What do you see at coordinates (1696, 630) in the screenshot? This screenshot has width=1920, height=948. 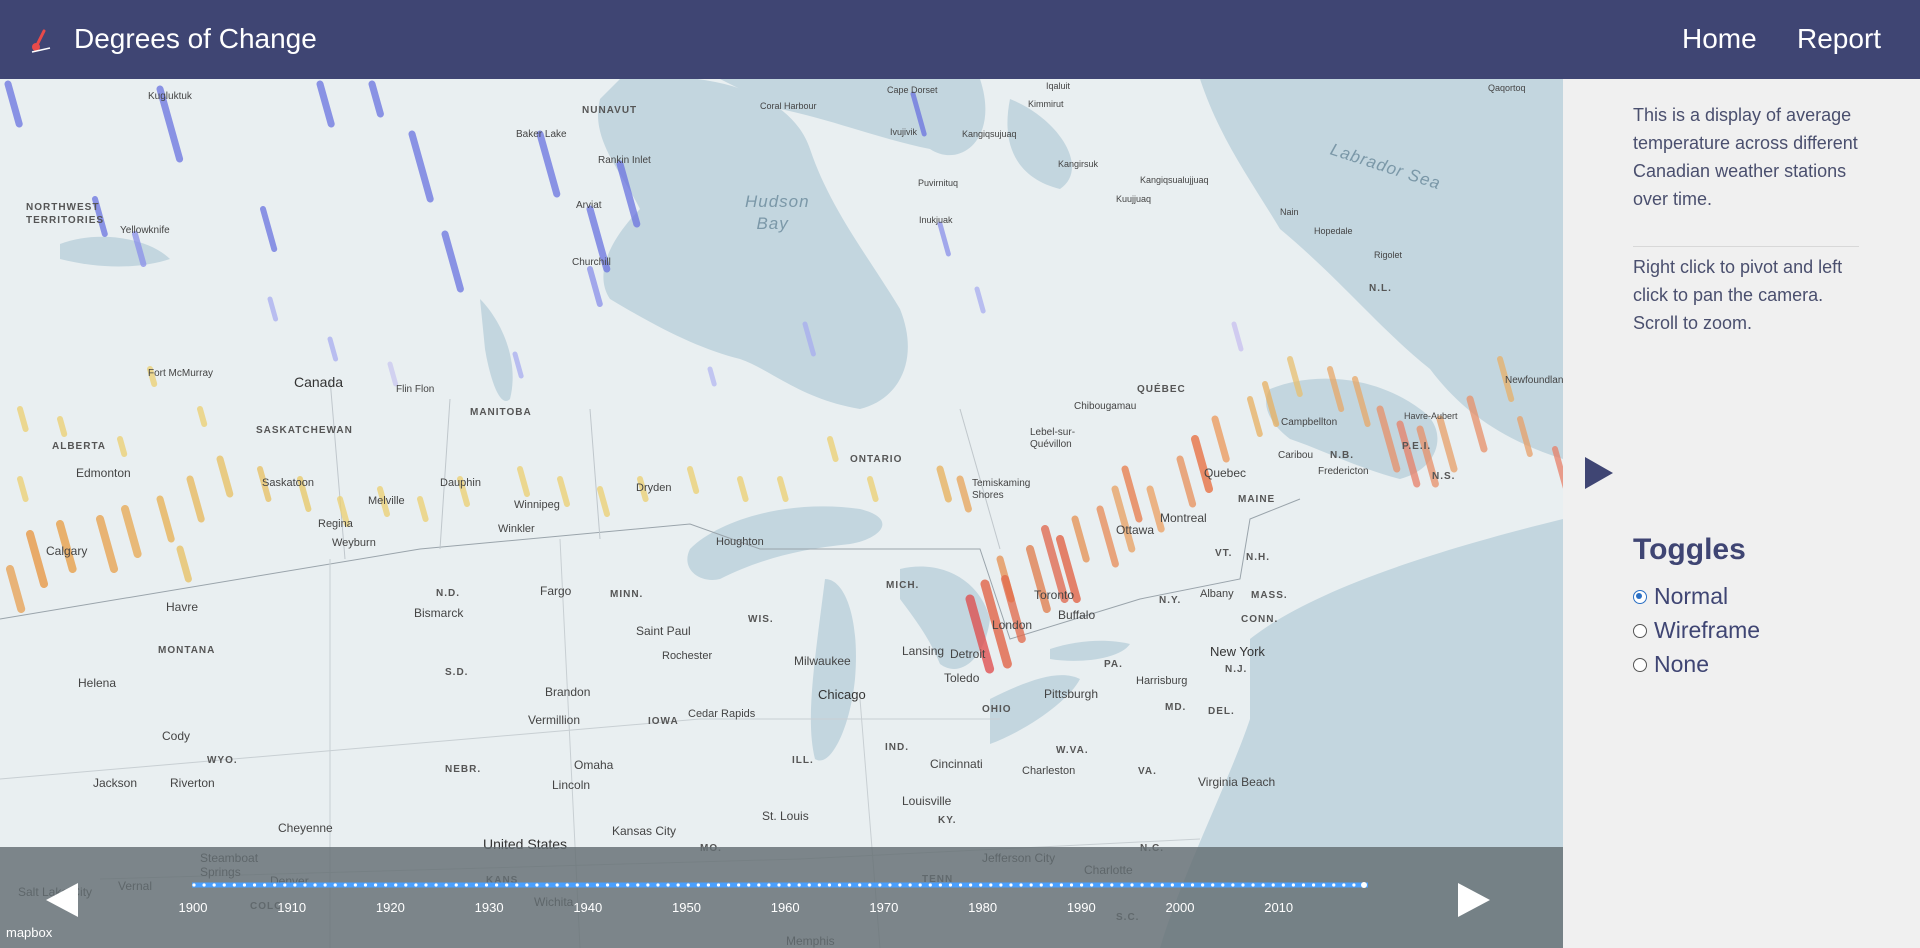 I see `radio-wireframe: Wireframe` at bounding box center [1696, 630].